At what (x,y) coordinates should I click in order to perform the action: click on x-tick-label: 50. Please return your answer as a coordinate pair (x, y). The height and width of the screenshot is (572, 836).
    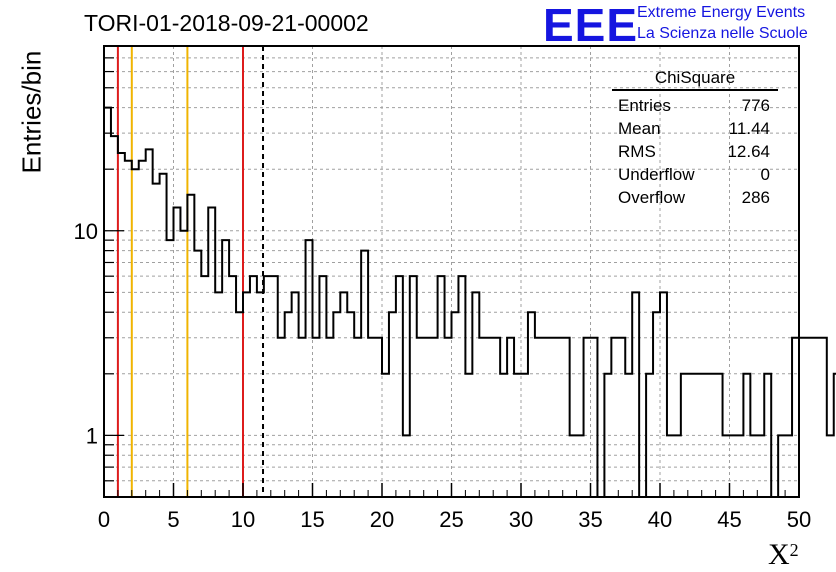
    Looking at the image, I should click on (799, 519).